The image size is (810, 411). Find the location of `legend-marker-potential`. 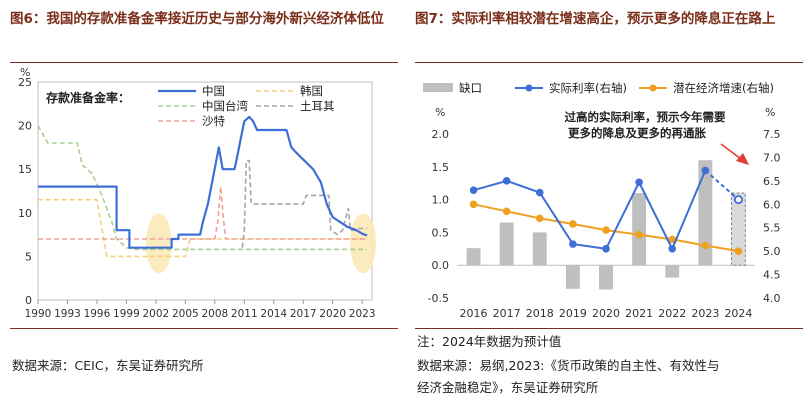

legend-marker-potential is located at coordinates (653, 88).